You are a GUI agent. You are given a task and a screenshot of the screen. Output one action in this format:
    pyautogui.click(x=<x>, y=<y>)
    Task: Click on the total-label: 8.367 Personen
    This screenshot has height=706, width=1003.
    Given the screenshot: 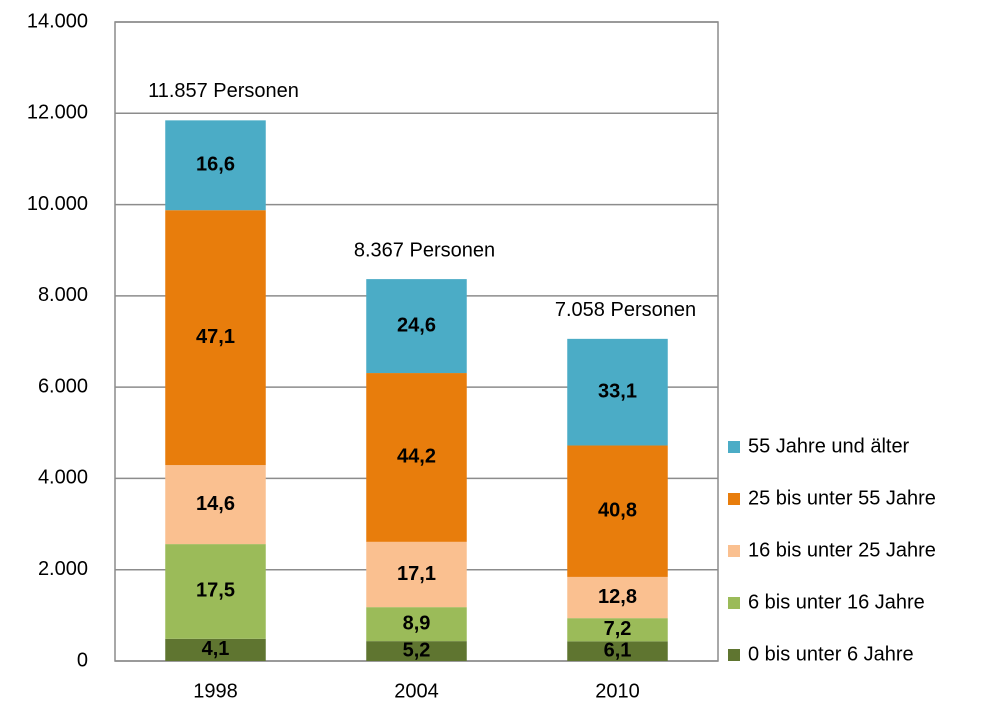 What is the action you would take?
    pyautogui.click(x=424, y=250)
    